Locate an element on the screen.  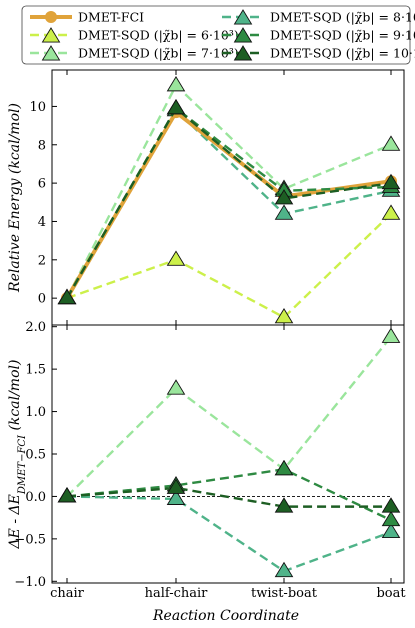
y-axis-title-subscript: DMET−FCI is located at coordinates (22, 464).